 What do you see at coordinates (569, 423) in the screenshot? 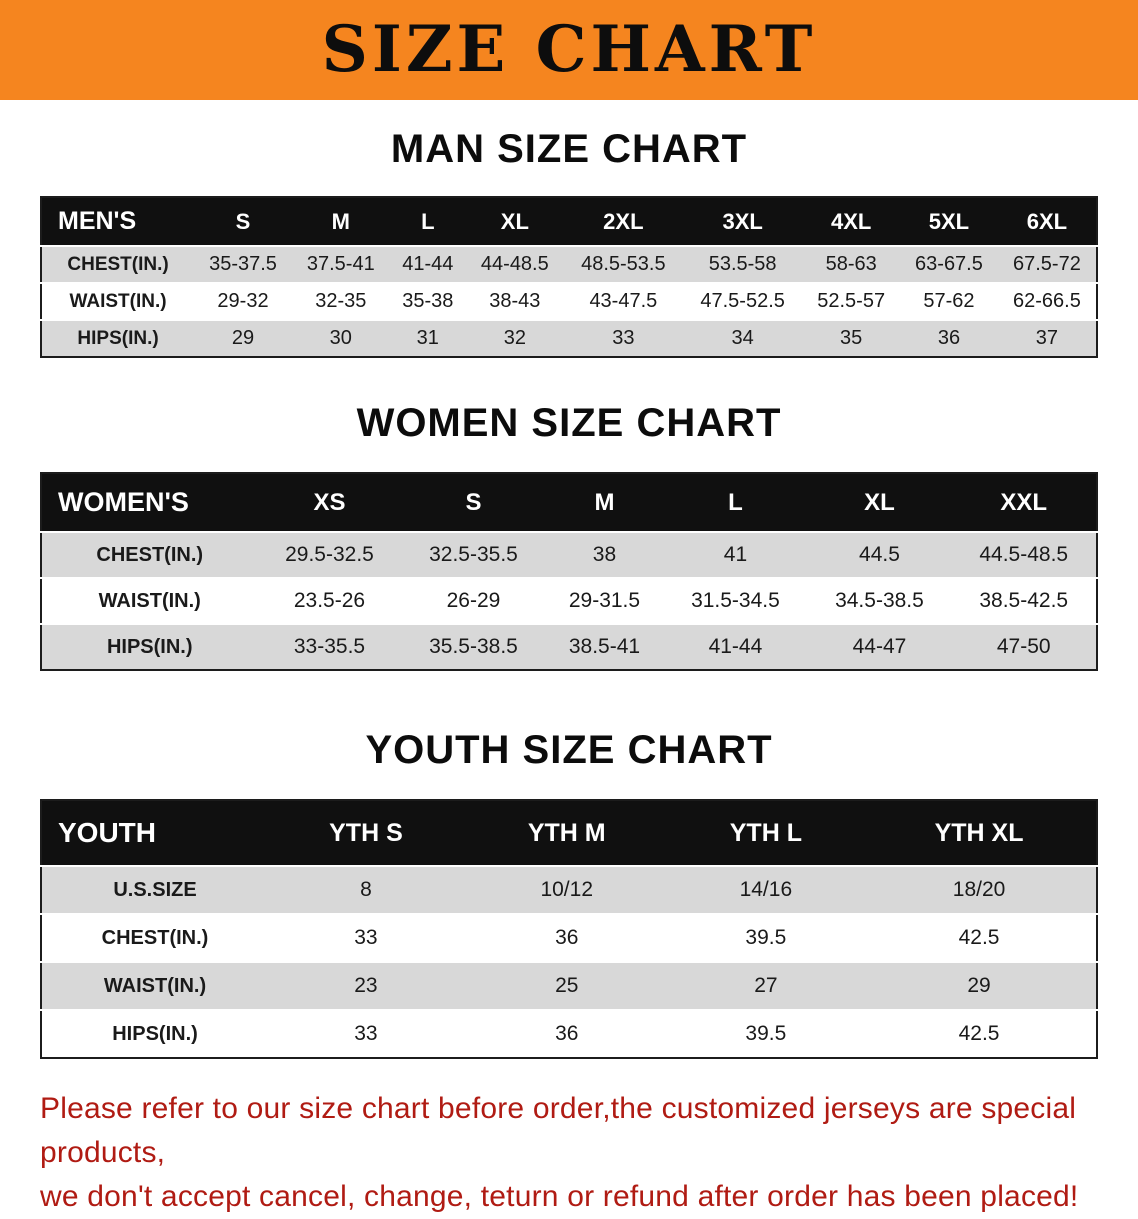
I see `women-section-heading: WOMEN SIZE CHART` at bounding box center [569, 423].